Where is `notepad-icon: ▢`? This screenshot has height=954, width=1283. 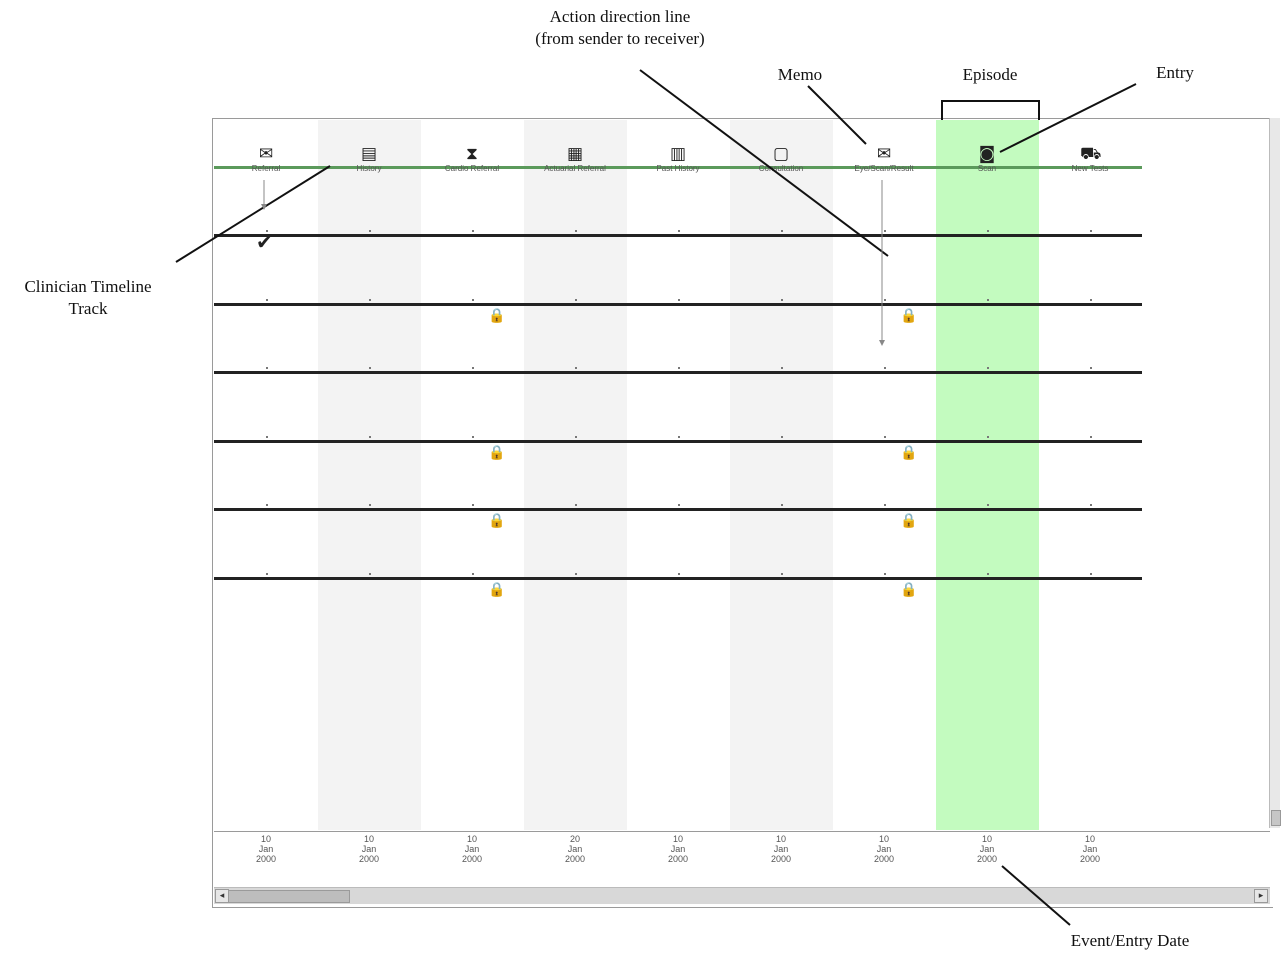
notepad-icon: ▢ is located at coordinates (781, 154).